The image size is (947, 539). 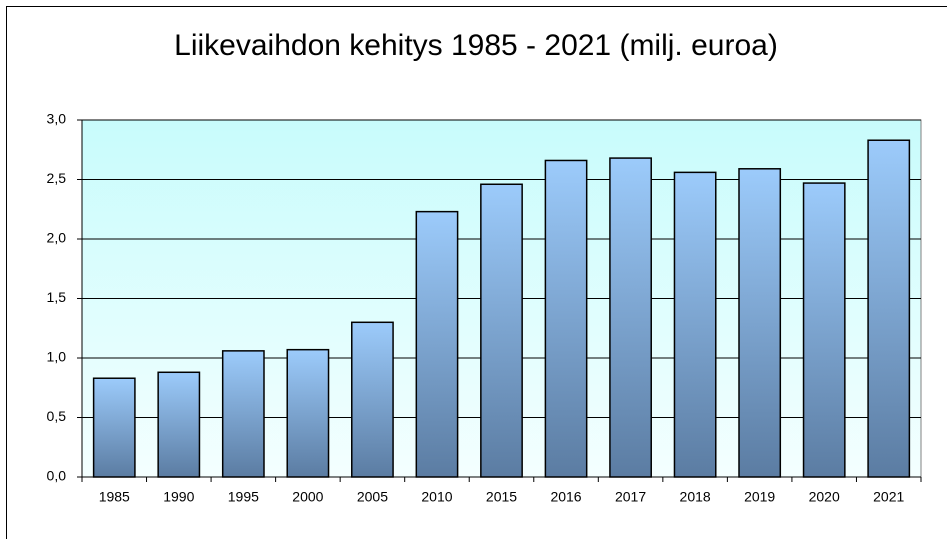 I want to click on x-tick-label: 2000, so click(x=307, y=497).